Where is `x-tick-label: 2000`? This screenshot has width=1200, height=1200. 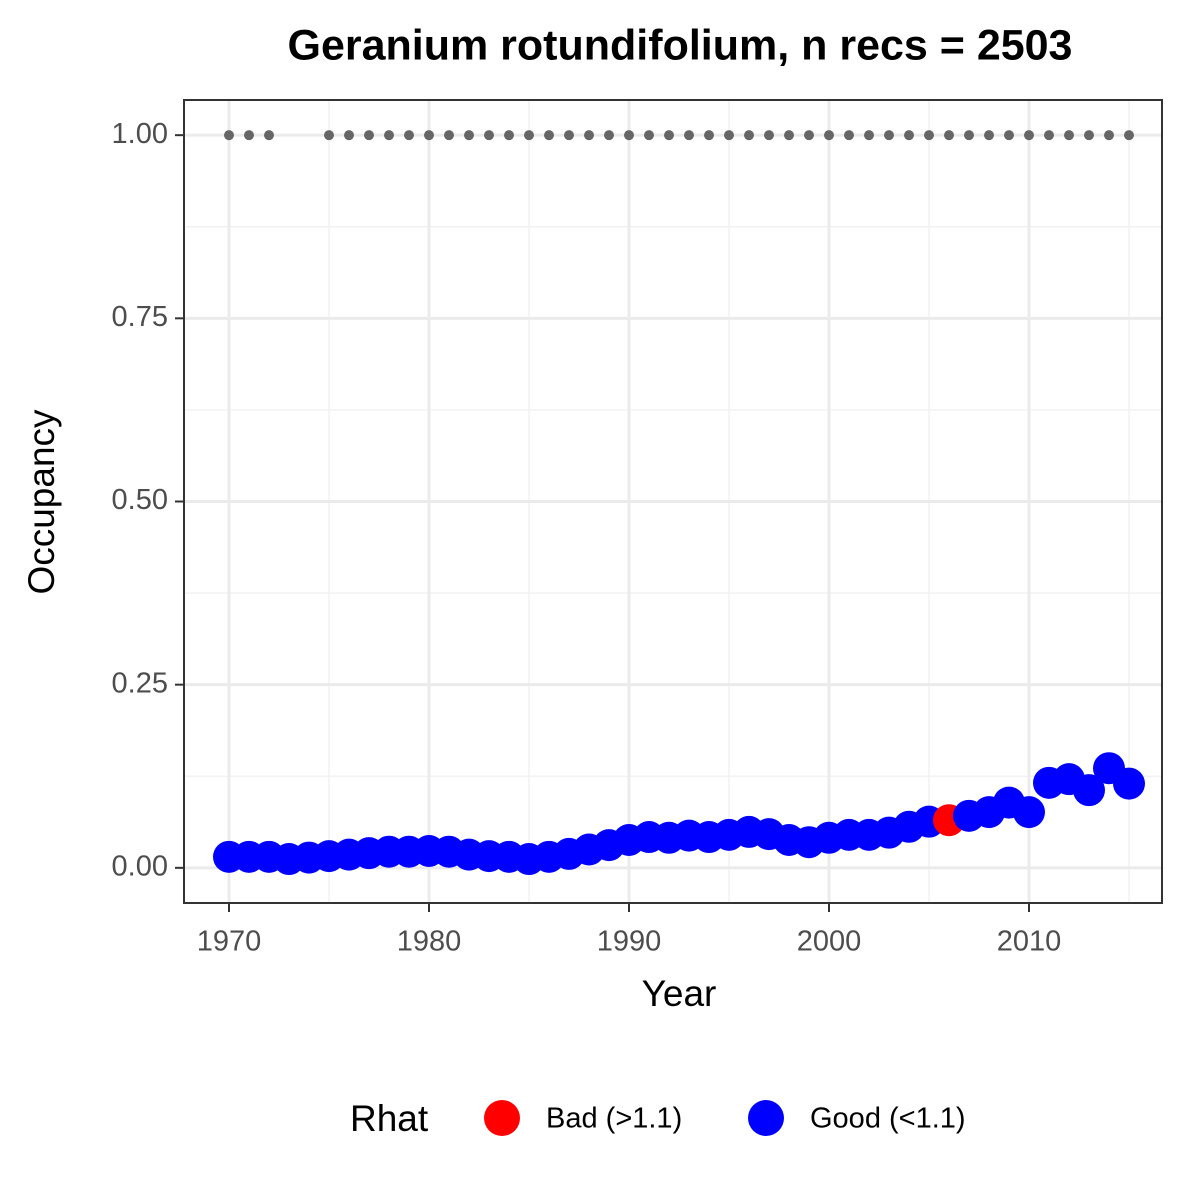
x-tick-label: 2000 is located at coordinates (829, 942).